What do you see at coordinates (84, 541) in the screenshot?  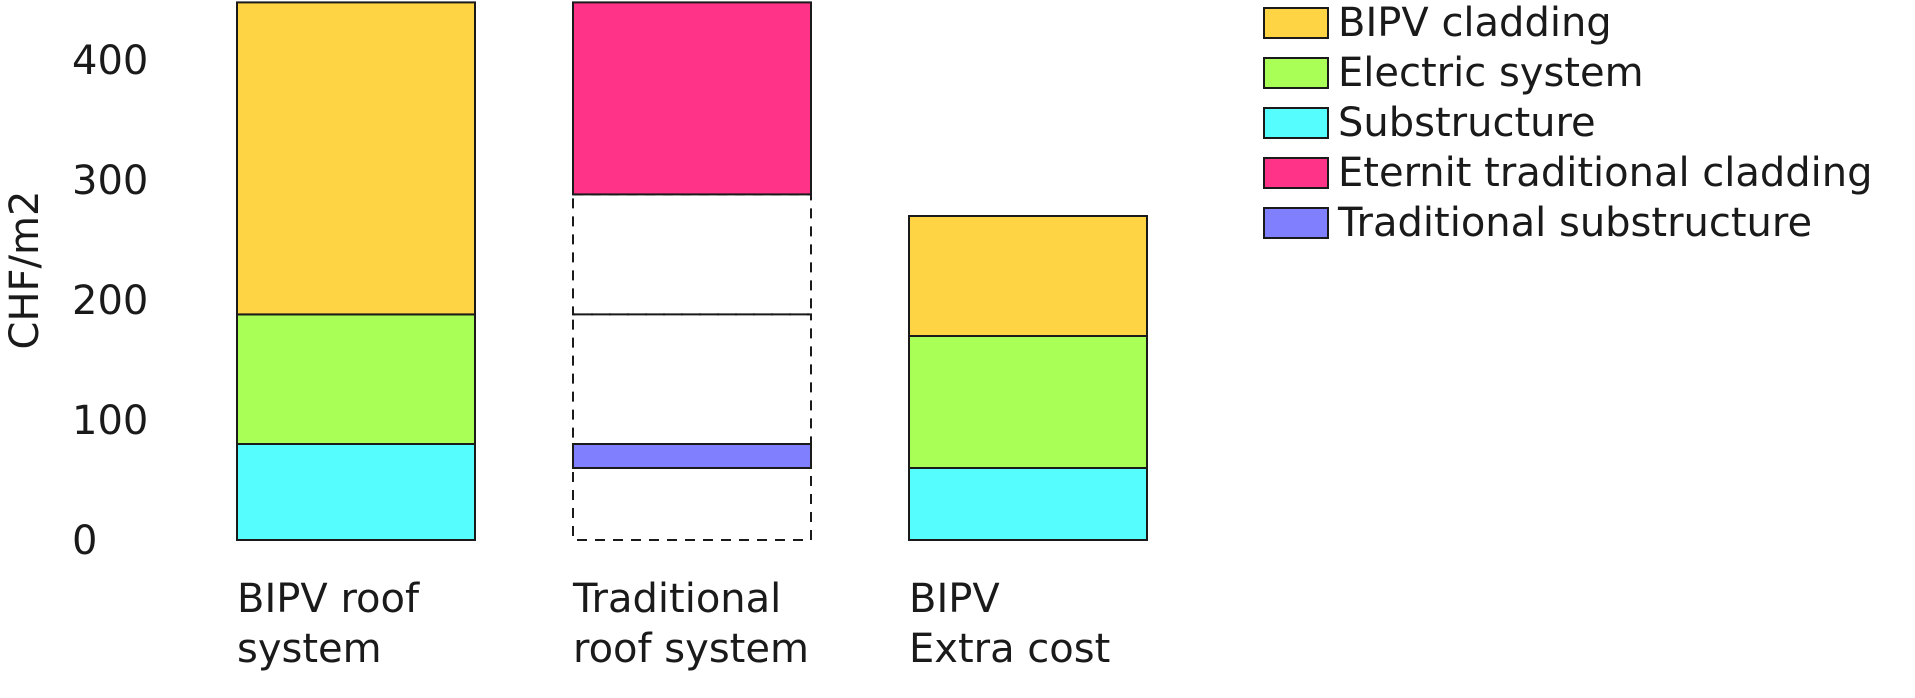 I see `y-tick-label: 0` at bounding box center [84, 541].